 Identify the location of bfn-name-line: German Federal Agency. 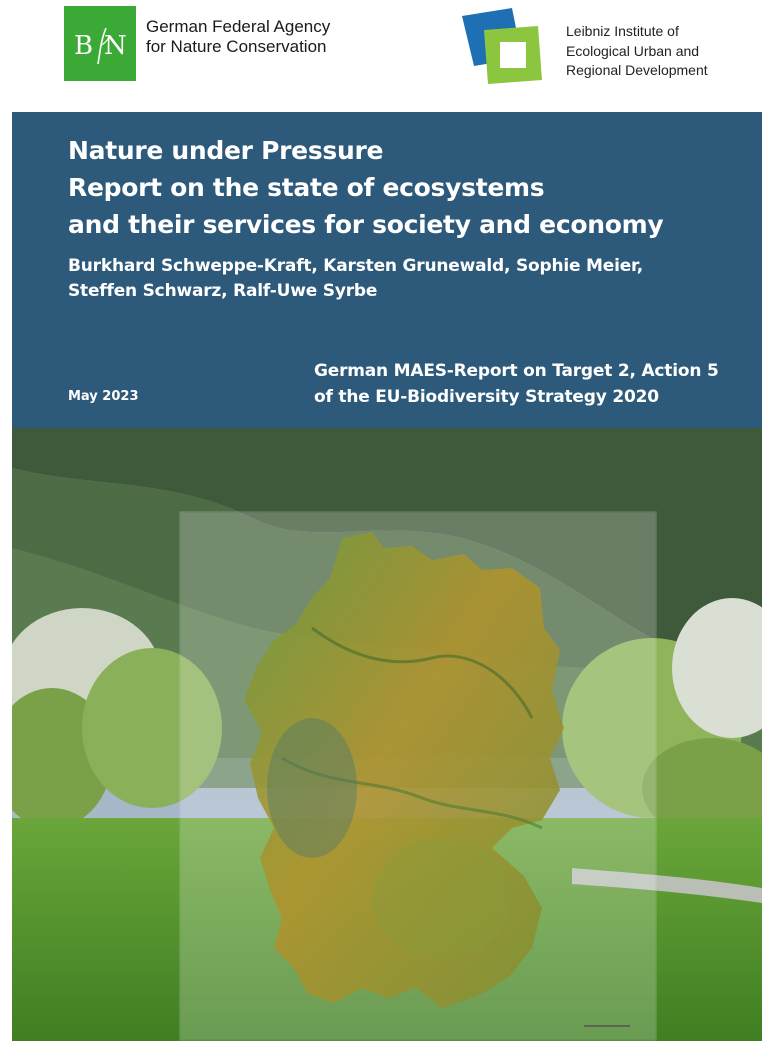
(238, 27).